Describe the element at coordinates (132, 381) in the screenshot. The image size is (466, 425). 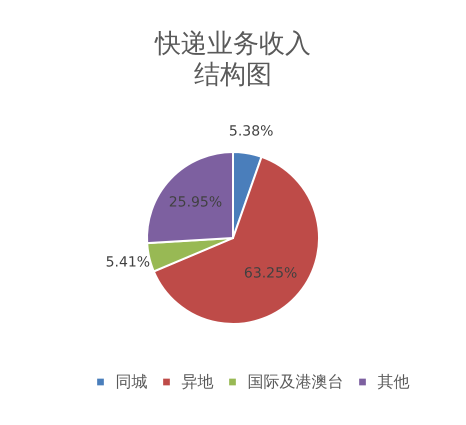
I see `legend-label: 同城` at that location.